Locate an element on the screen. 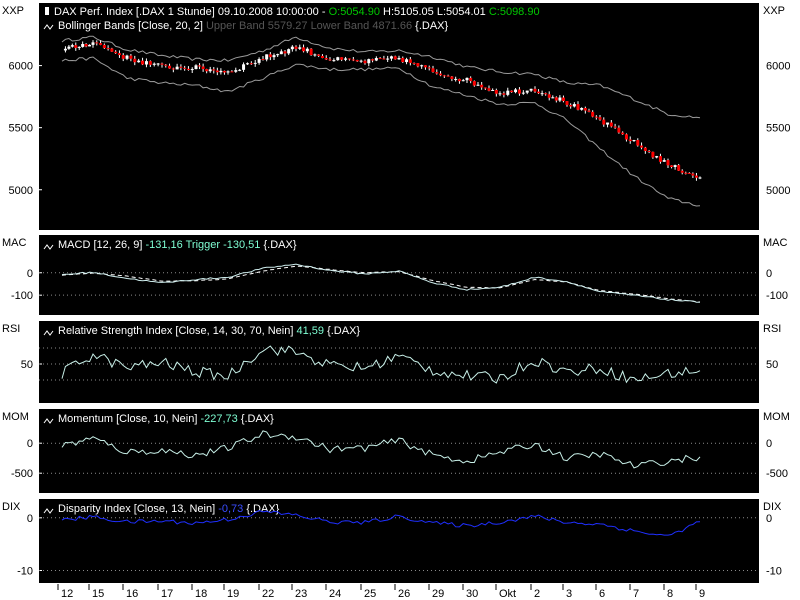  x-tick-label: 18 is located at coordinates (201, 594).